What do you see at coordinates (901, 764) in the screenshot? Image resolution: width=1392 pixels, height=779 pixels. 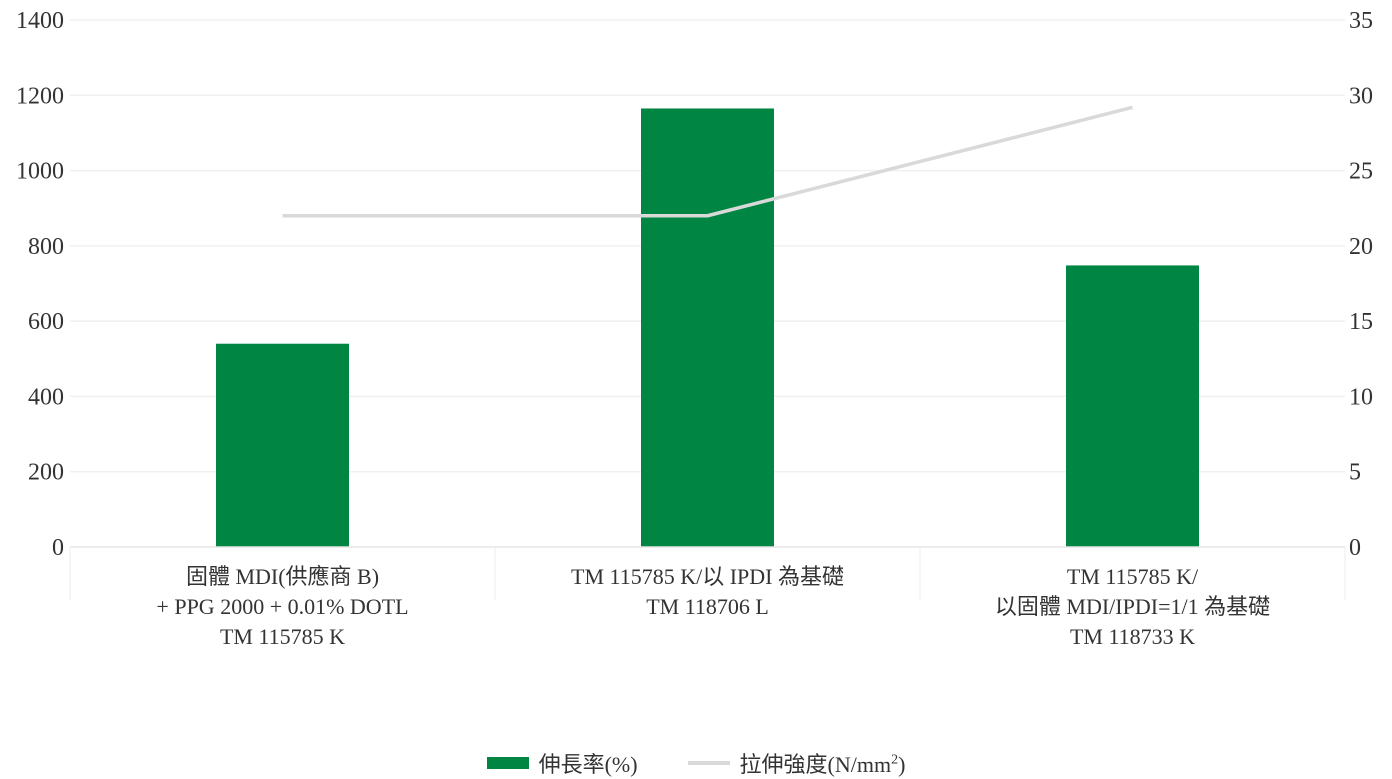 I see `legend-line-label-end: )` at bounding box center [901, 764].